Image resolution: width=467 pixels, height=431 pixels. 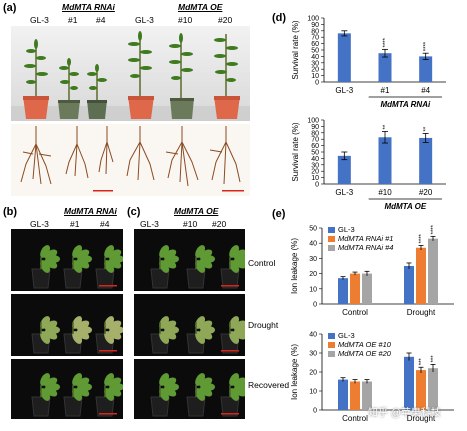 What do you see at coordinates (355, 418) in the screenshot?
I see `x-tick-label: Control` at bounding box center [355, 418].